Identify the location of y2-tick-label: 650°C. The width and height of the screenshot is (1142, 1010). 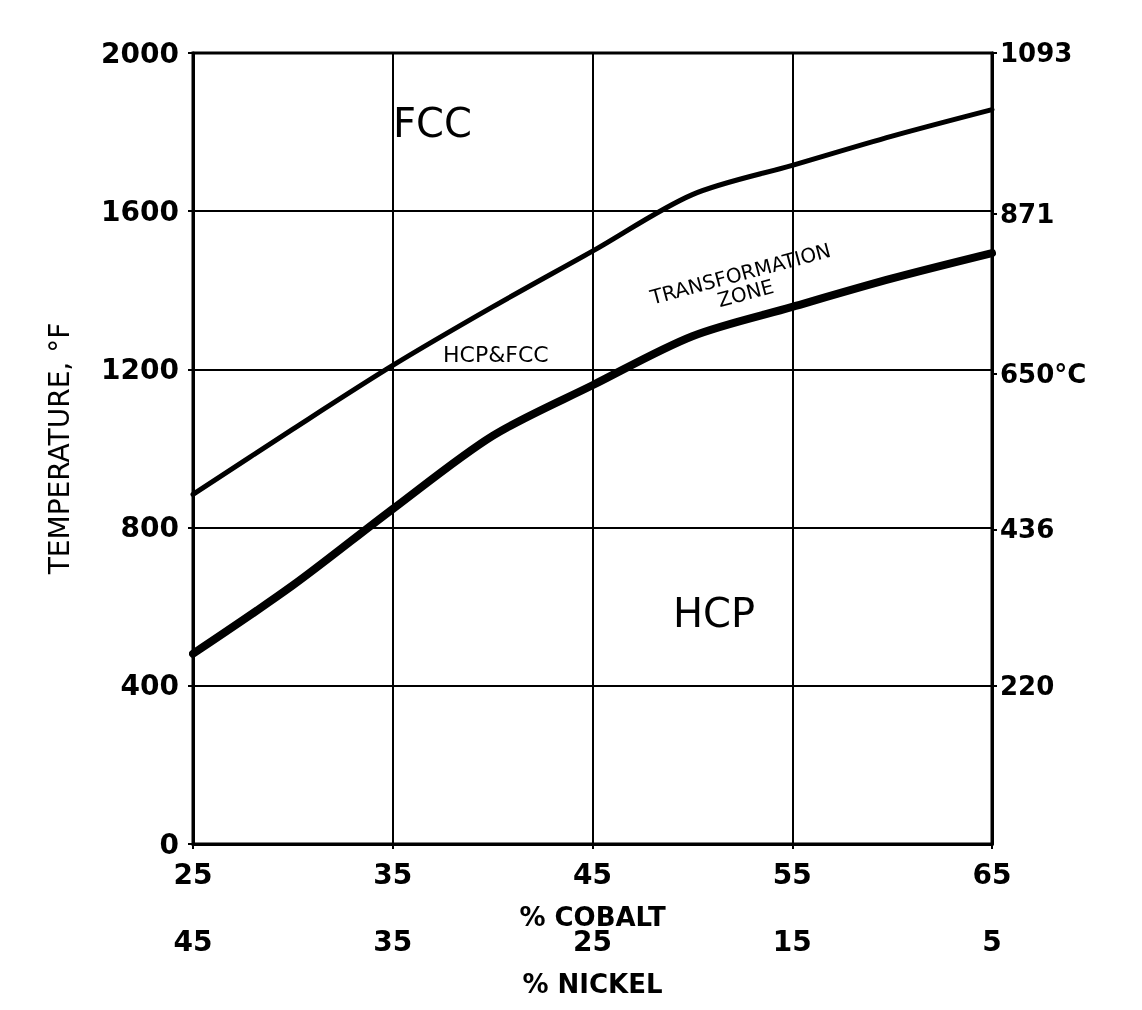
(1043, 374).